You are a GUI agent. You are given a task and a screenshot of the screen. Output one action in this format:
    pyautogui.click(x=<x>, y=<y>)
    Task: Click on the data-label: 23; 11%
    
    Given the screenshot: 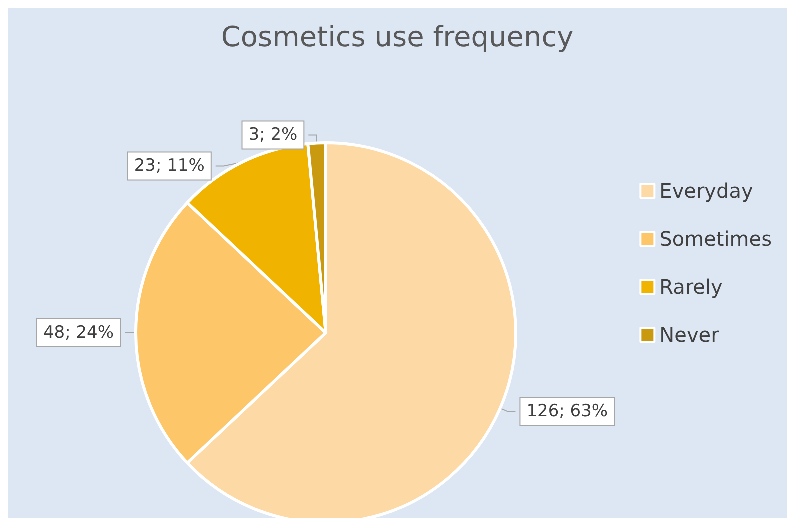 What is the action you would take?
    pyautogui.click(x=169, y=166)
    